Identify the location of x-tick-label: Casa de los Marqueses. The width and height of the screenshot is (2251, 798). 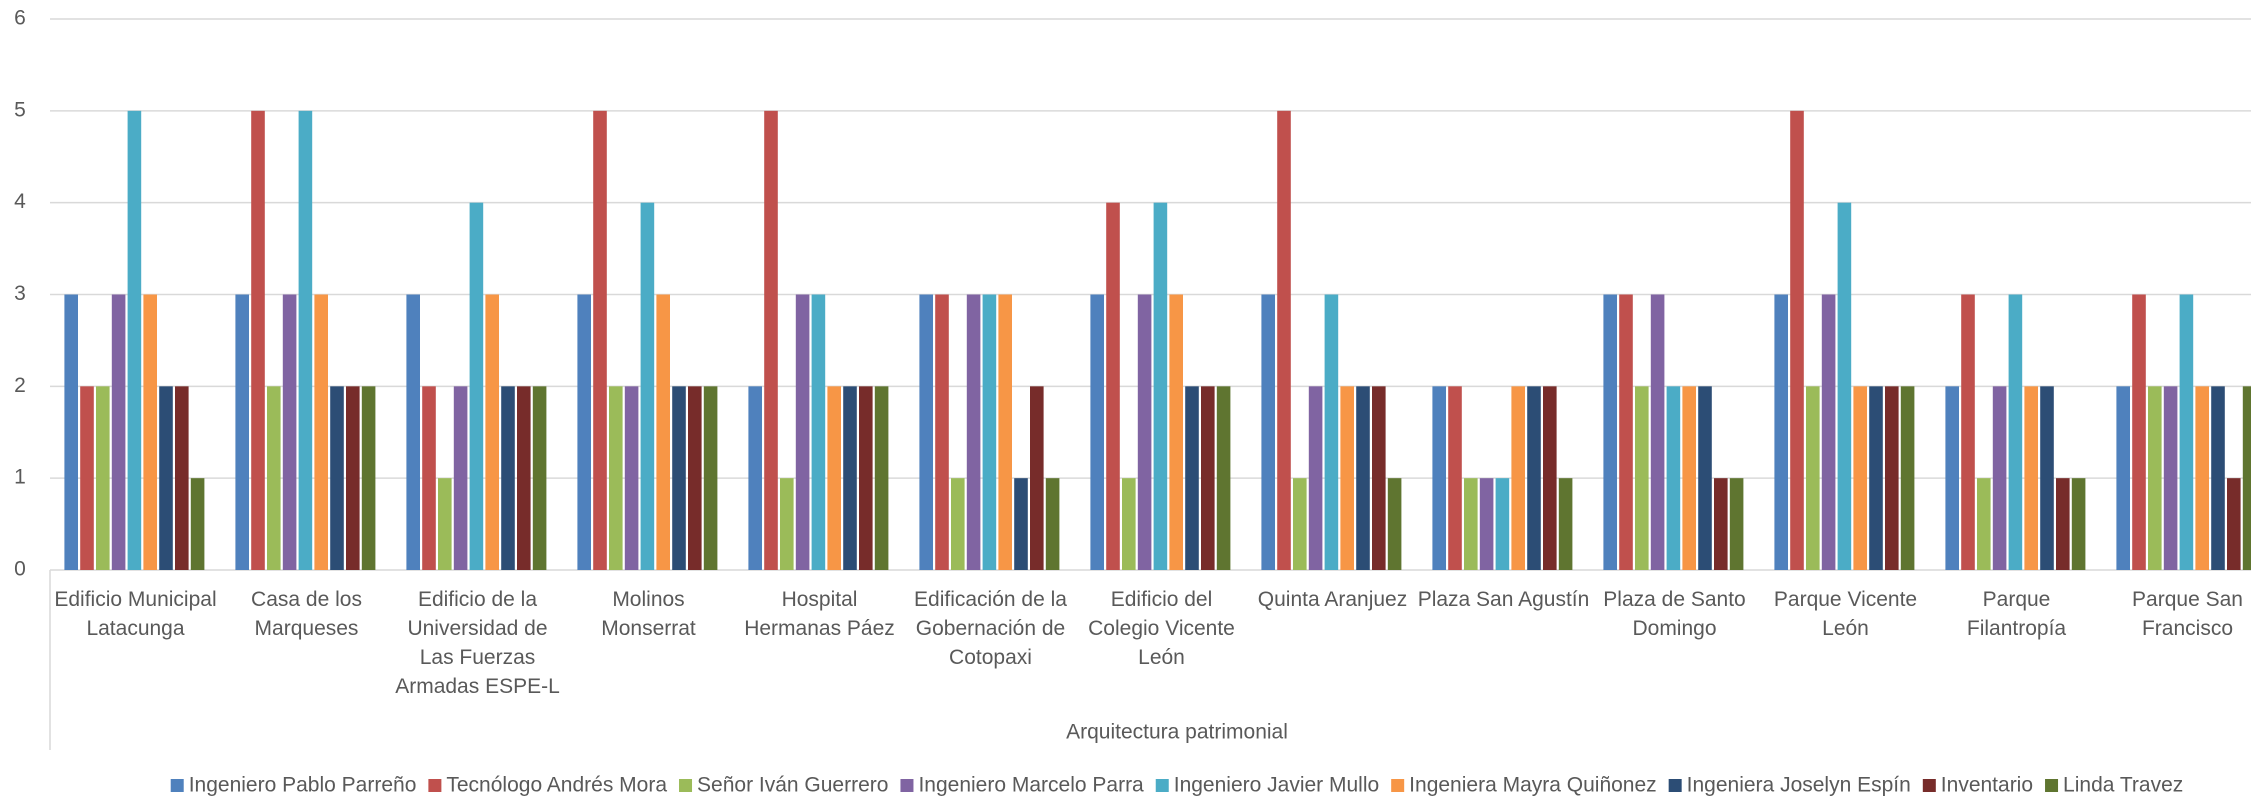
(306, 614).